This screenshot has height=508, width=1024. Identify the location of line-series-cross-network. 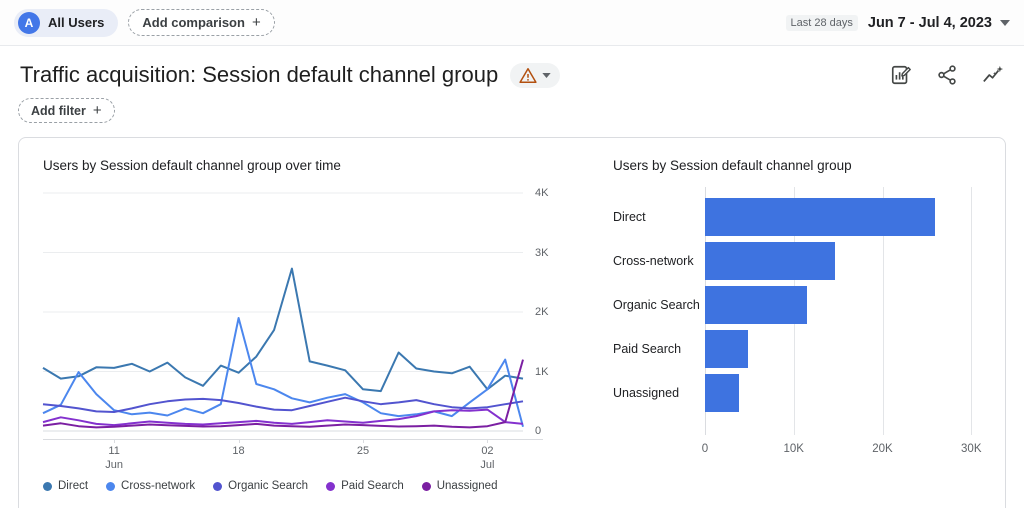
(283, 372).